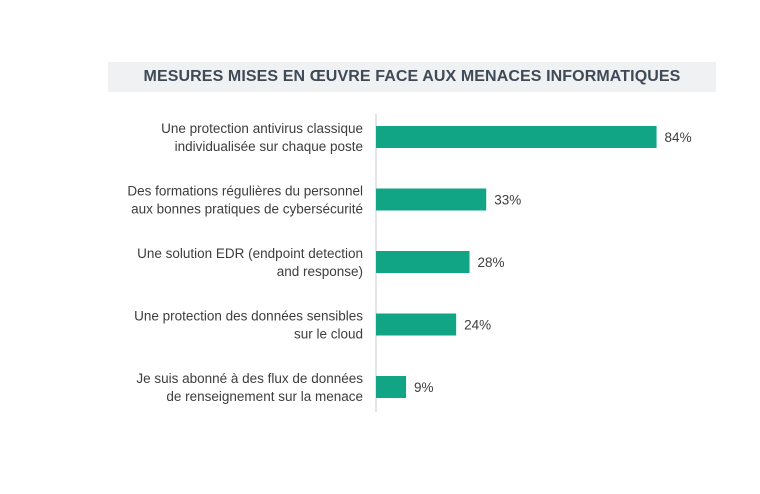 The image size is (760, 494). What do you see at coordinates (477, 325) in the screenshot?
I see `value-label-3: 24%` at bounding box center [477, 325].